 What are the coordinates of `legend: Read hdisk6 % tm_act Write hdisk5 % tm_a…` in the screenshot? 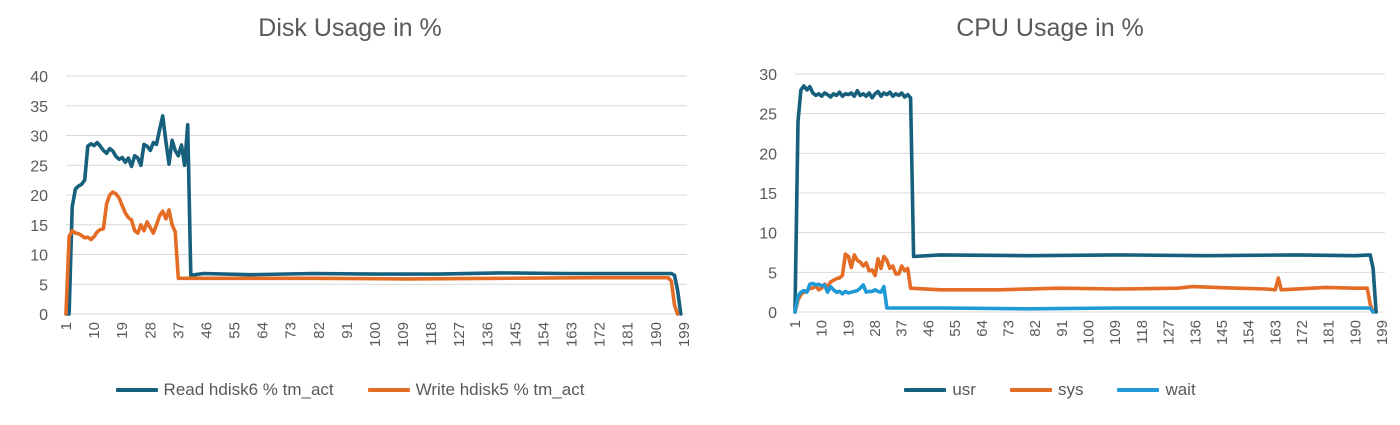 It's located at (350, 390).